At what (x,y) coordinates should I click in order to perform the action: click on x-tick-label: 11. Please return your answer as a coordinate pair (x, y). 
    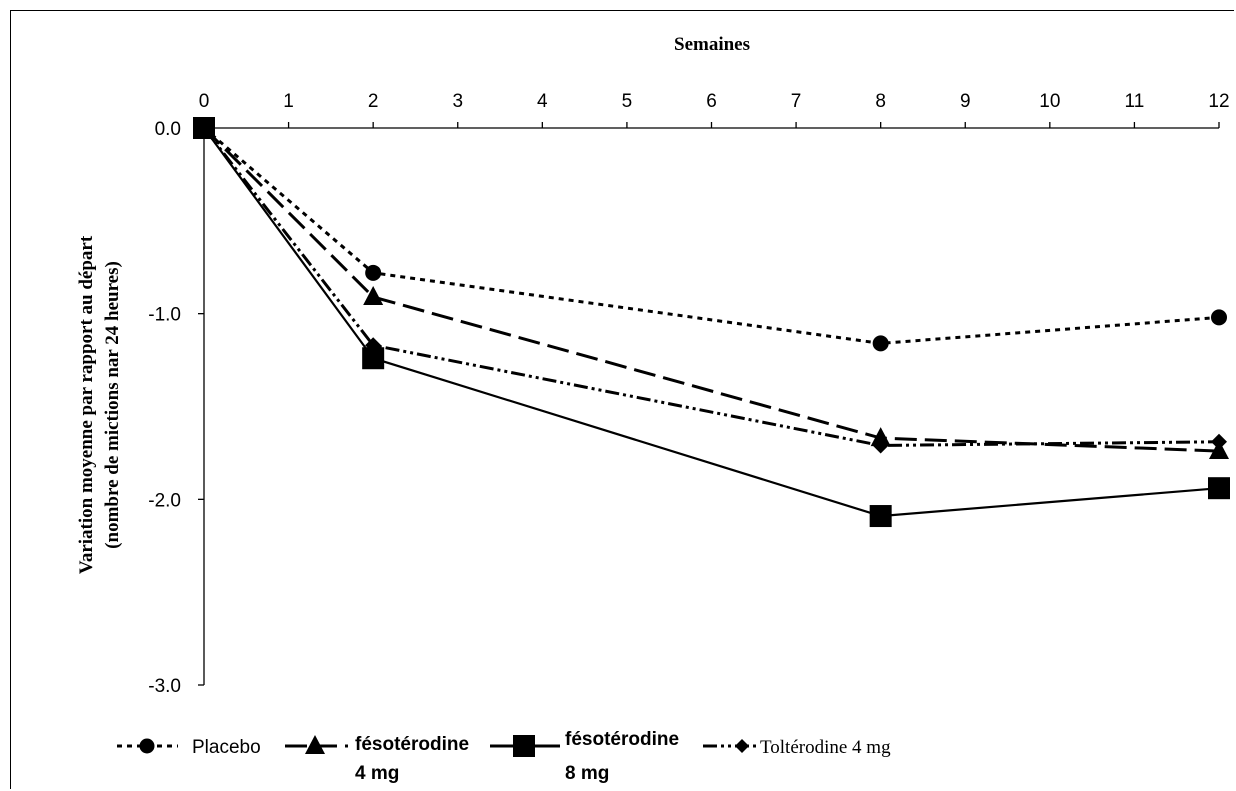
    Looking at the image, I should click on (1135, 101).